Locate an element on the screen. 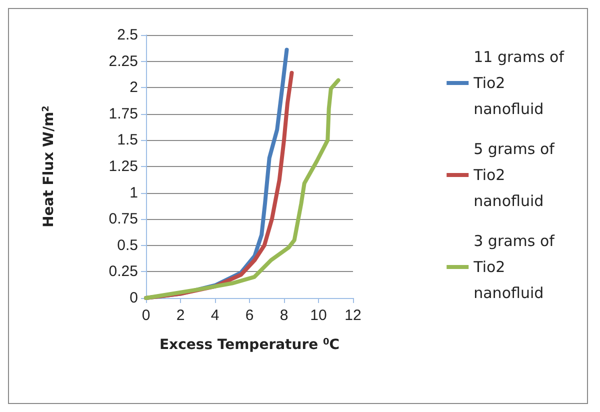 This screenshot has height=412, width=600. y-tick-label: 1 is located at coordinates (134, 193).